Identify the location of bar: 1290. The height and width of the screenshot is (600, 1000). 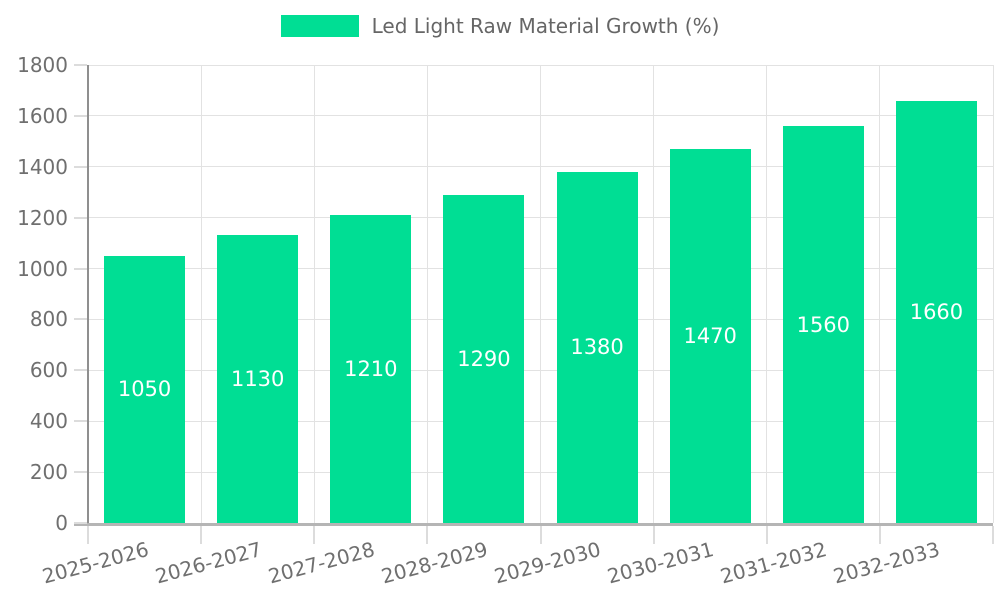
(484, 358).